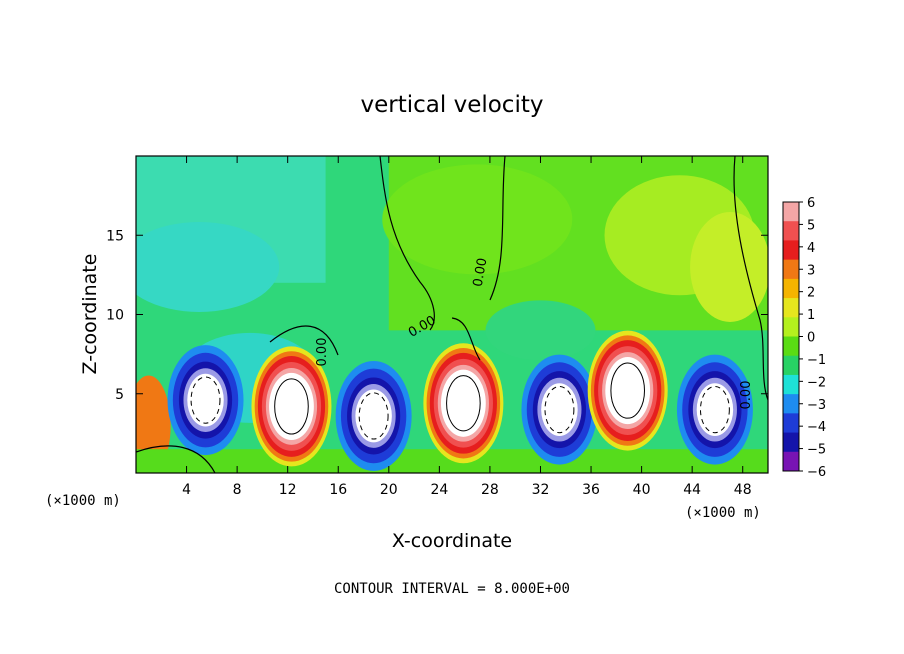 This screenshot has width=904, height=654. I want to click on x-tick-label-20: 20, so click(389, 490).